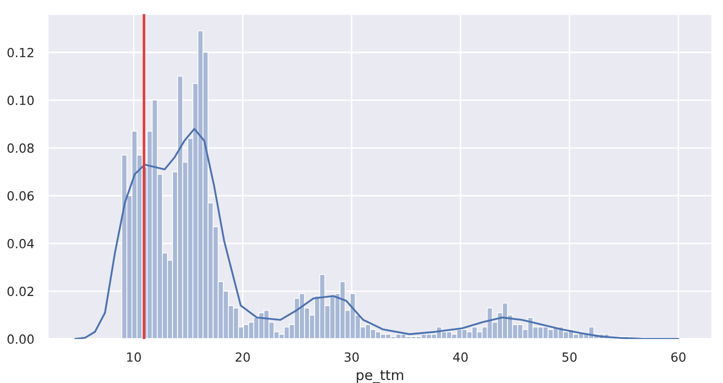 The width and height of the screenshot is (723, 383). What do you see at coordinates (460, 357) in the screenshot?
I see `x-tick-label: 40` at bounding box center [460, 357].